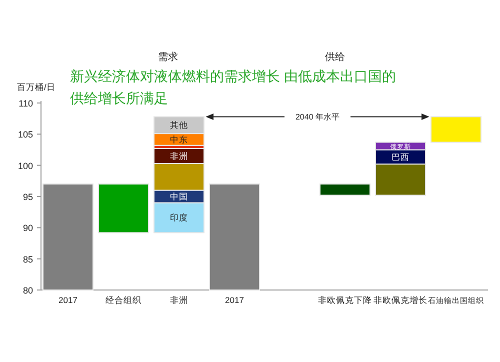 This screenshot has height=362, width=500. I want to click on x-tick-label: 经合组织, so click(124, 300).